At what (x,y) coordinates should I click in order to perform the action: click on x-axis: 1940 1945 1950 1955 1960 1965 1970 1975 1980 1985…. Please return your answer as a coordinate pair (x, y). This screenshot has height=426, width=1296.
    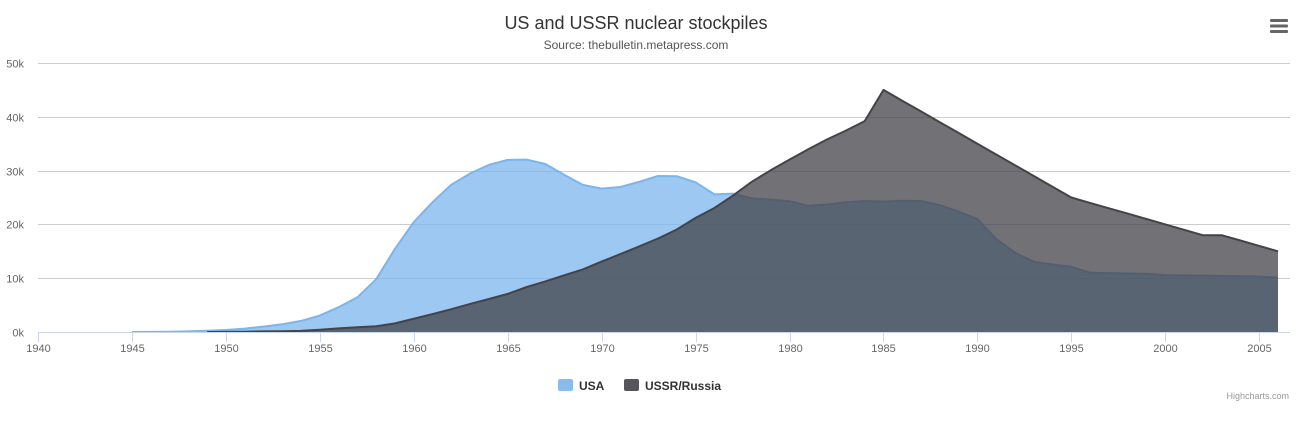
    Looking at the image, I should click on (658, 343).